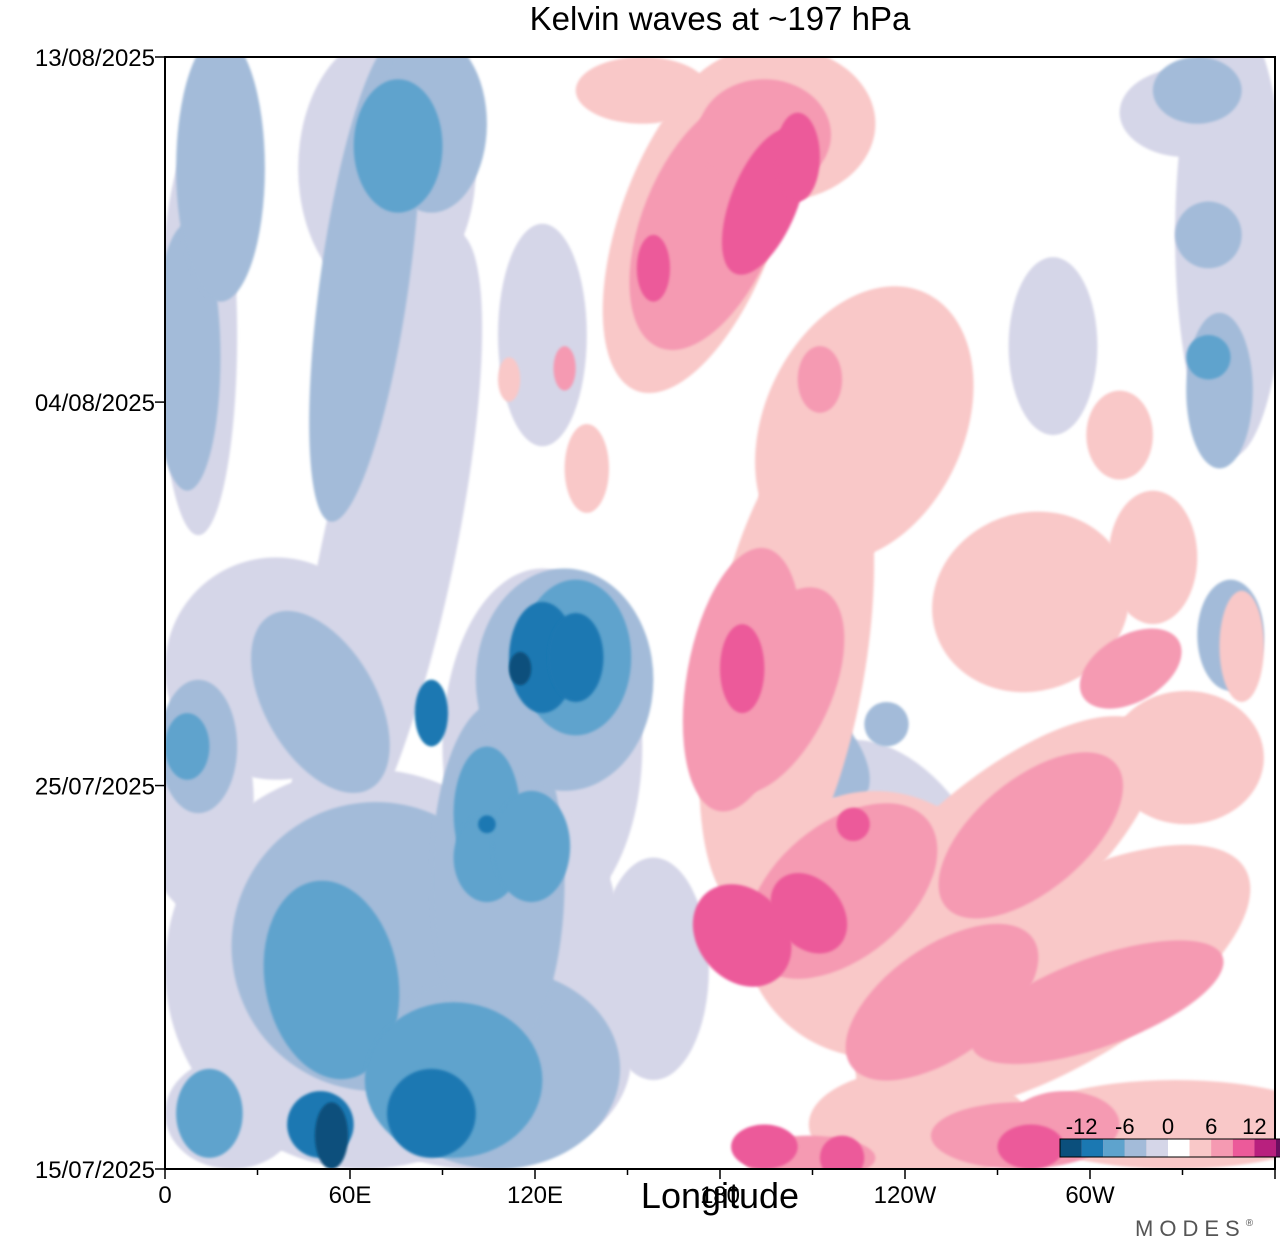 The image size is (1280, 1249). What do you see at coordinates (350, 1195) in the screenshot?
I see `x-tick-label: 60E` at bounding box center [350, 1195].